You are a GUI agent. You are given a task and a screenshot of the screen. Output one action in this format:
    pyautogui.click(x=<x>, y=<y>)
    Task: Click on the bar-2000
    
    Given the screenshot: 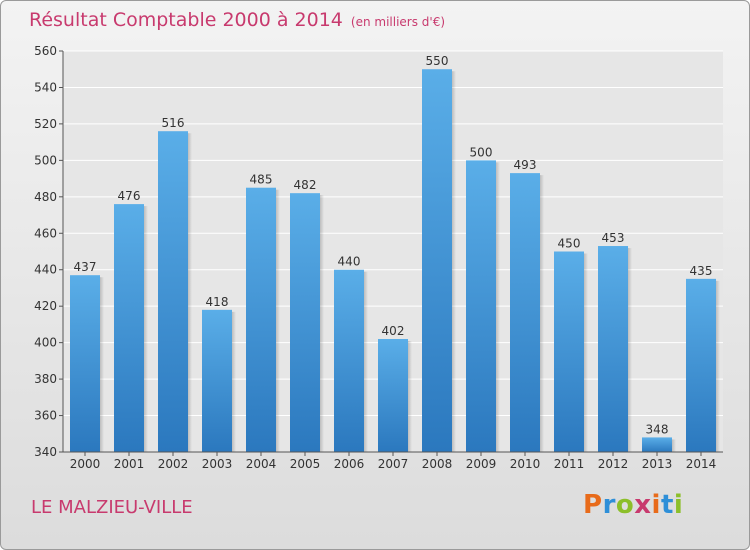 What is the action you would take?
    pyautogui.click(x=85, y=363)
    